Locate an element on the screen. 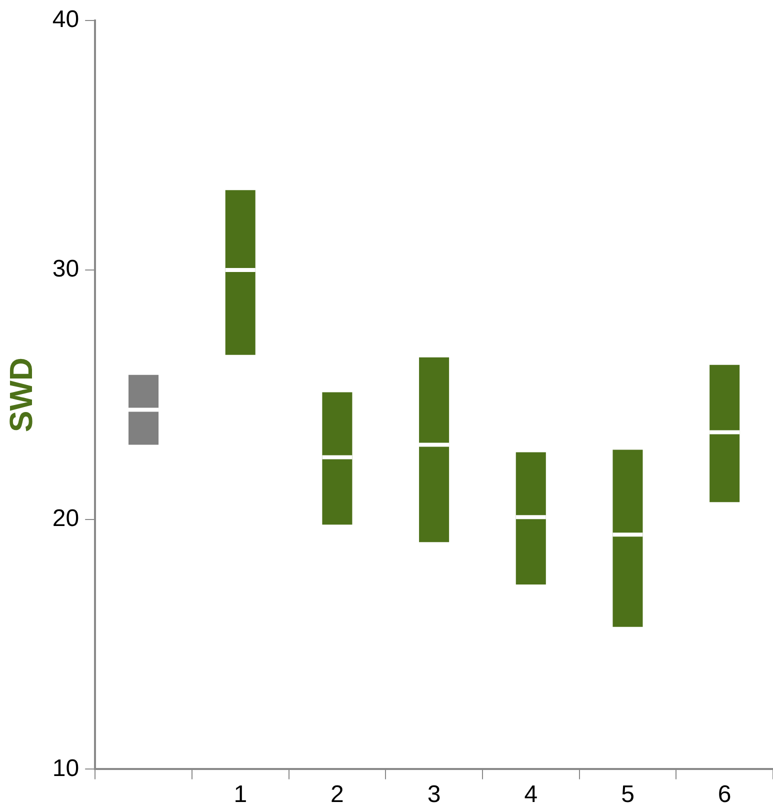  y-tick-label: 20 is located at coordinates (66, 518).